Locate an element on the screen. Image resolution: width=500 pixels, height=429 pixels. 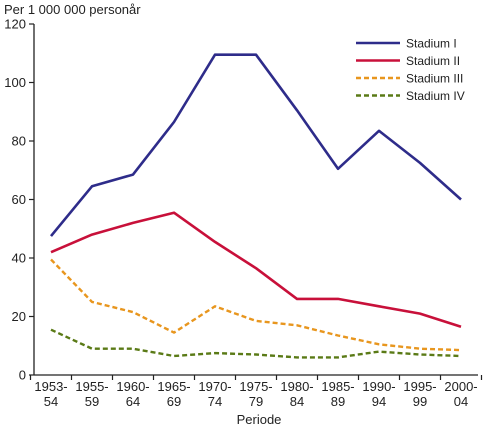
x-tick-label: 1985-89 is located at coordinates (337, 394).